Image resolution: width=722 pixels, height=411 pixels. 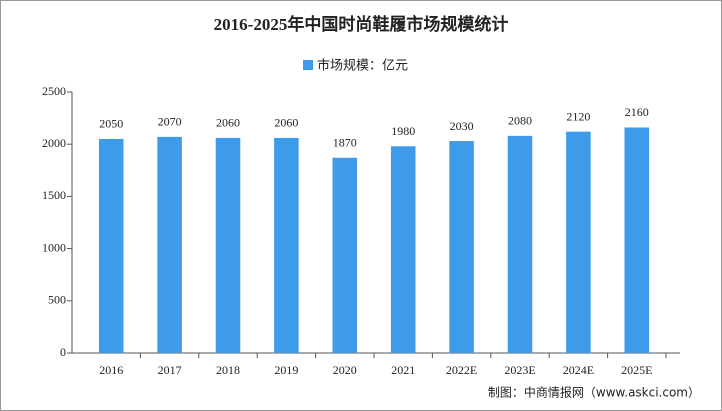 I want to click on data-label: 2050, so click(x=111, y=124).